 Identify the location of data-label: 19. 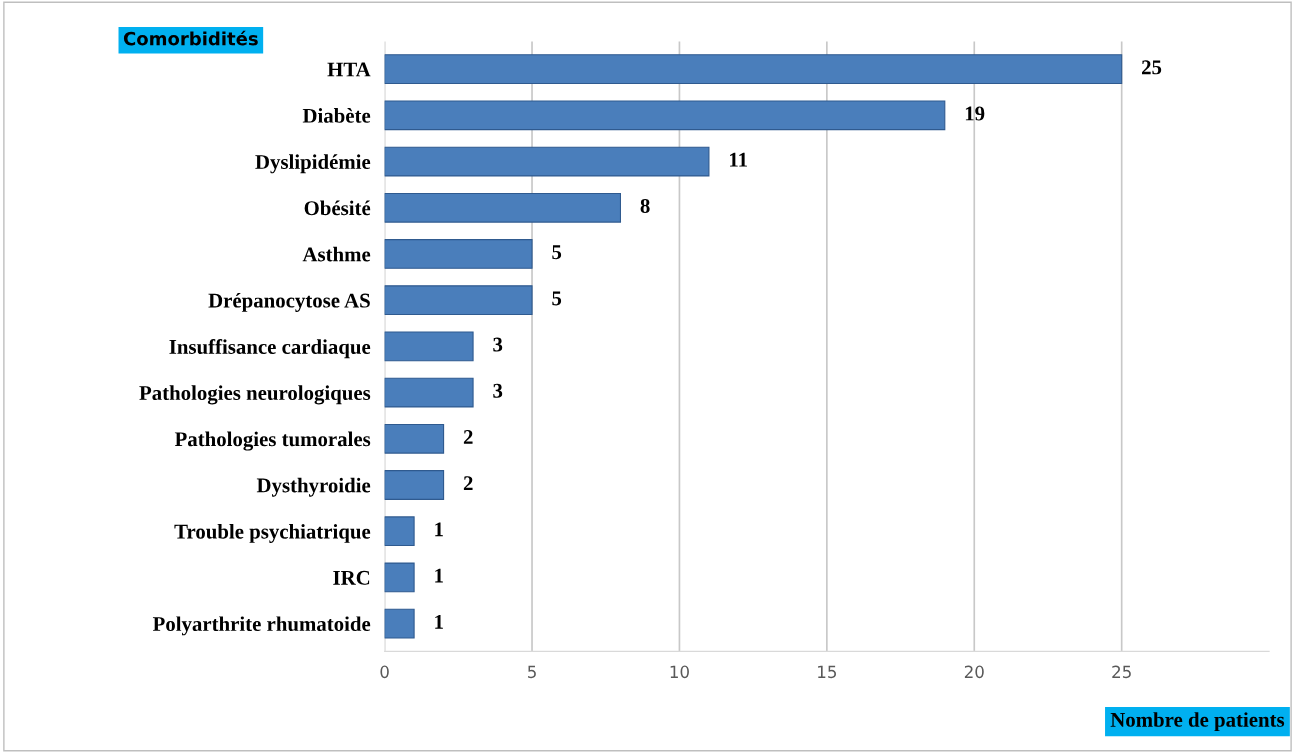
(975, 113).